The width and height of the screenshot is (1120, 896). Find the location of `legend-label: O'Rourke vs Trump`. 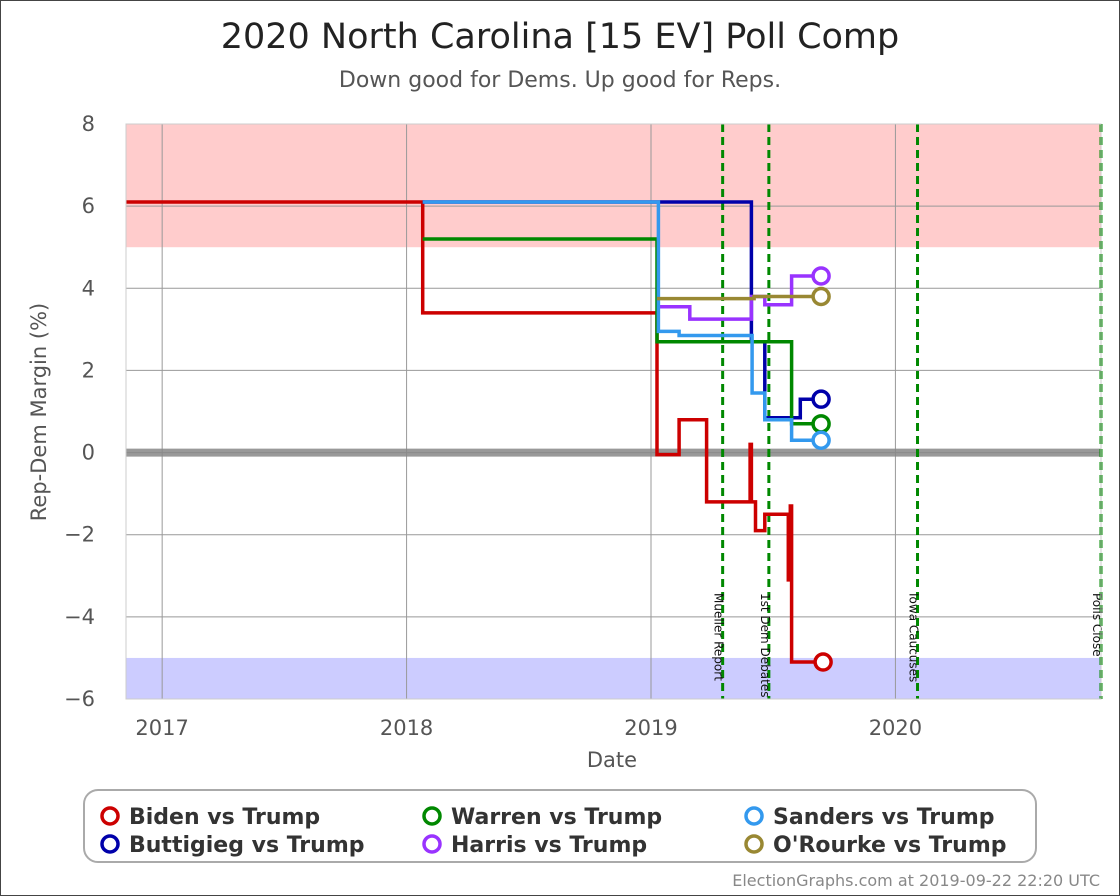

legend-label: O'Rourke vs Trump is located at coordinates (890, 845).